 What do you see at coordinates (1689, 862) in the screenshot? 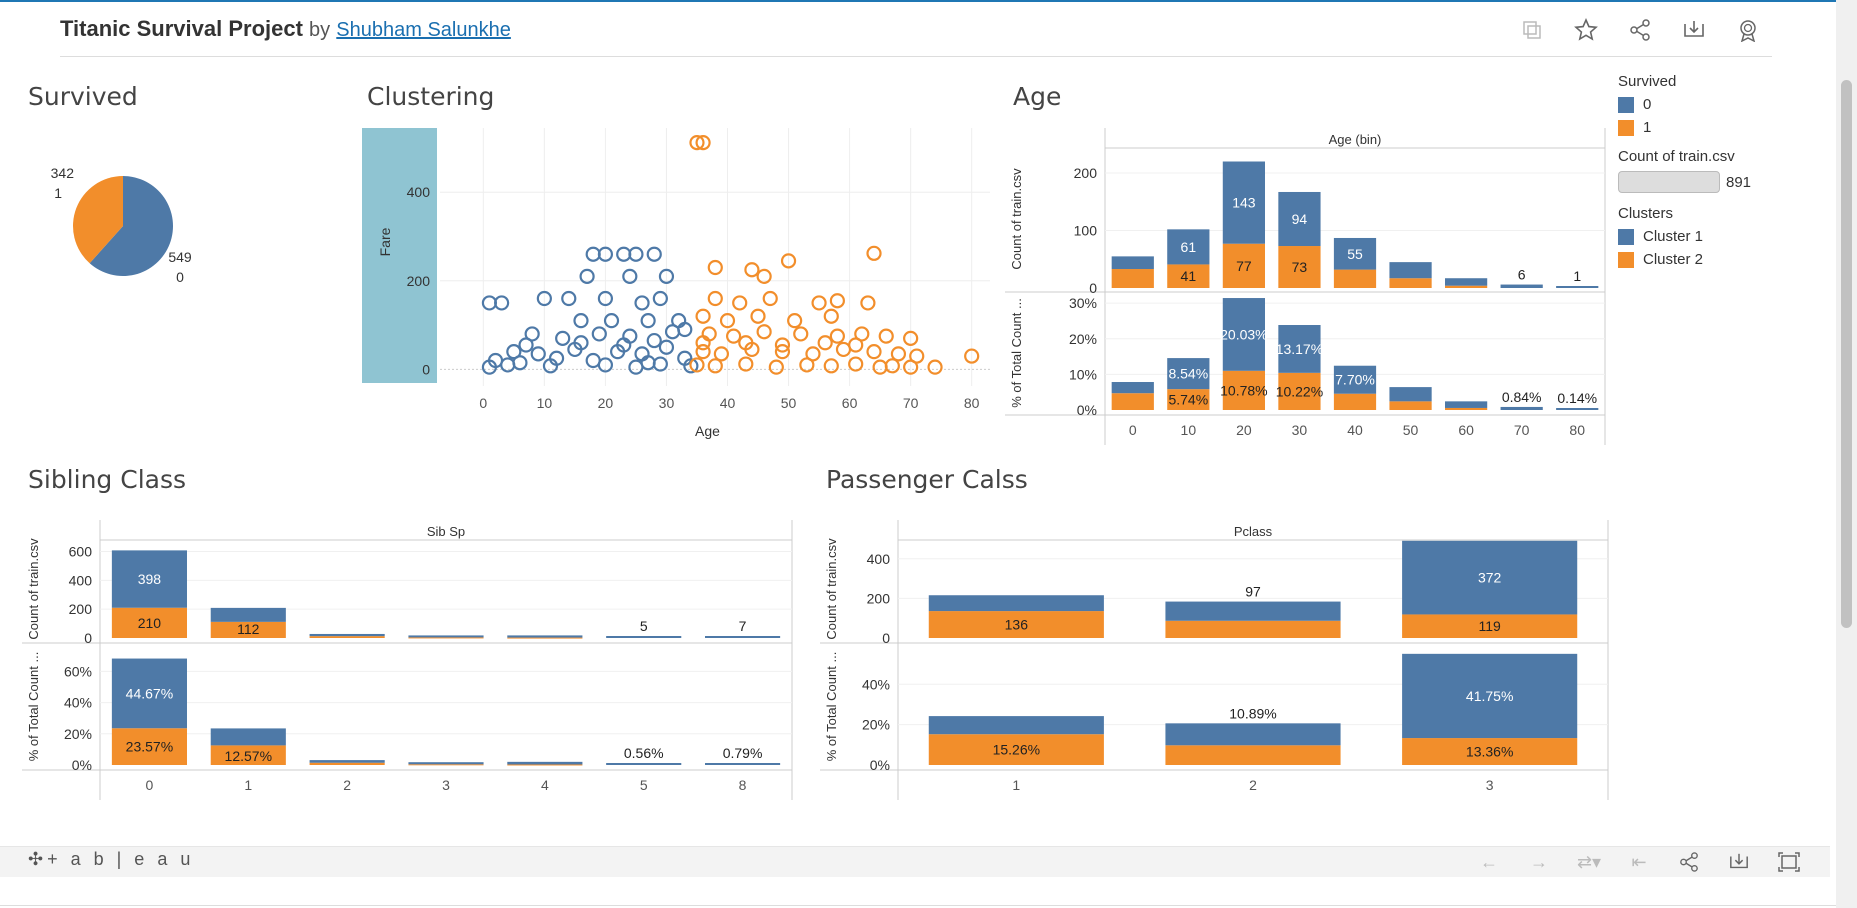
I see `footer-share-icon` at bounding box center [1689, 862].